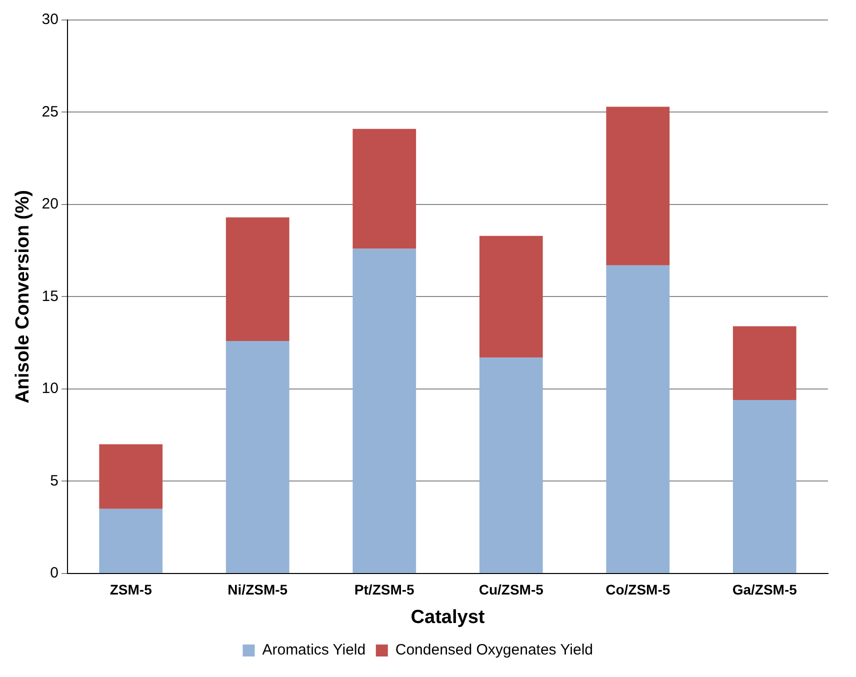 The height and width of the screenshot is (677, 856). I want to click on x-tick-label: Pt/ZSM-5, so click(384, 590).